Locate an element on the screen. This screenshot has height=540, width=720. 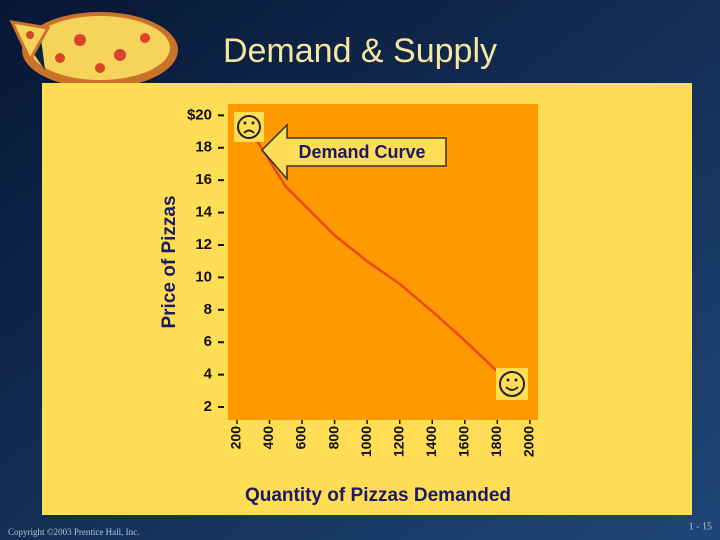
x-tick-label: 1200 is located at coordinates (398, 441).